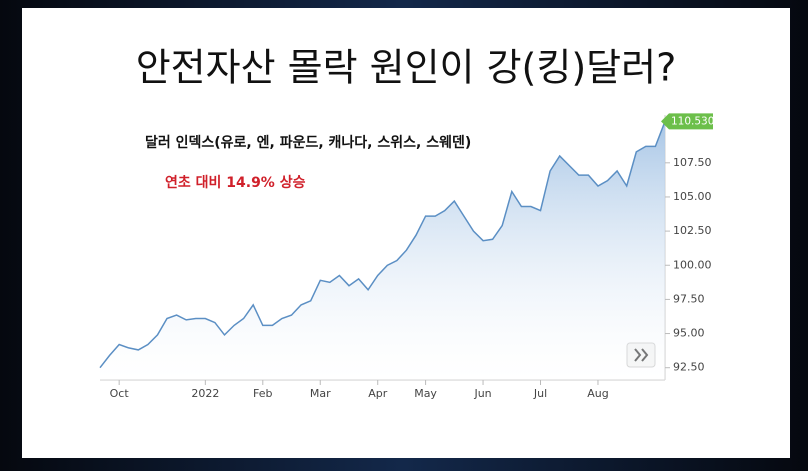 This screenshot has height=471, width=808. I want to click on annotation: 연초 대비 14.9% 상승, so click(235, 183).